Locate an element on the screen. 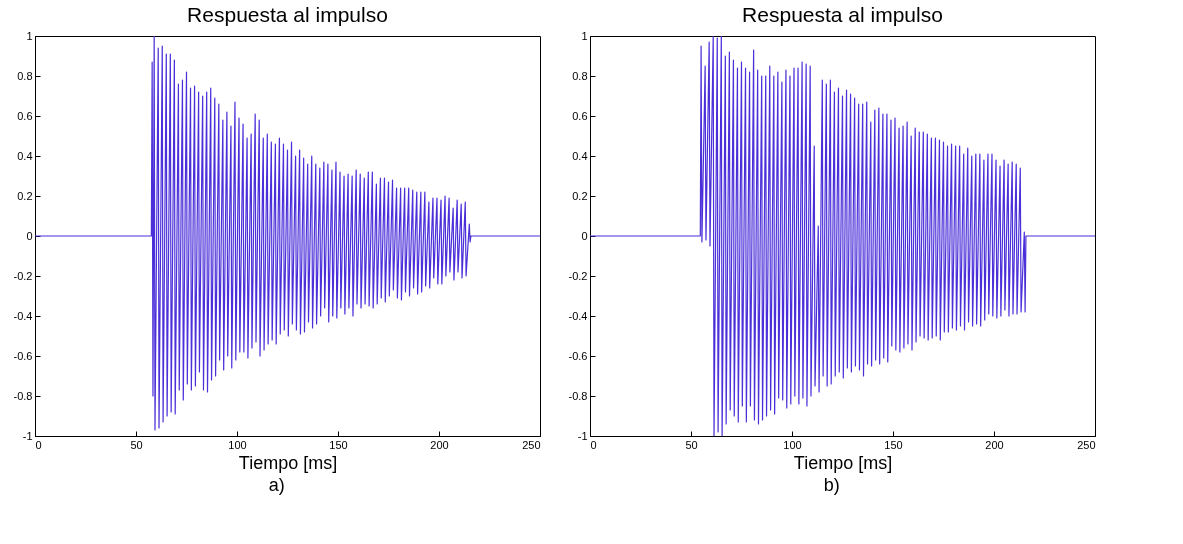  text: a) is located at coordinates (276, 484).